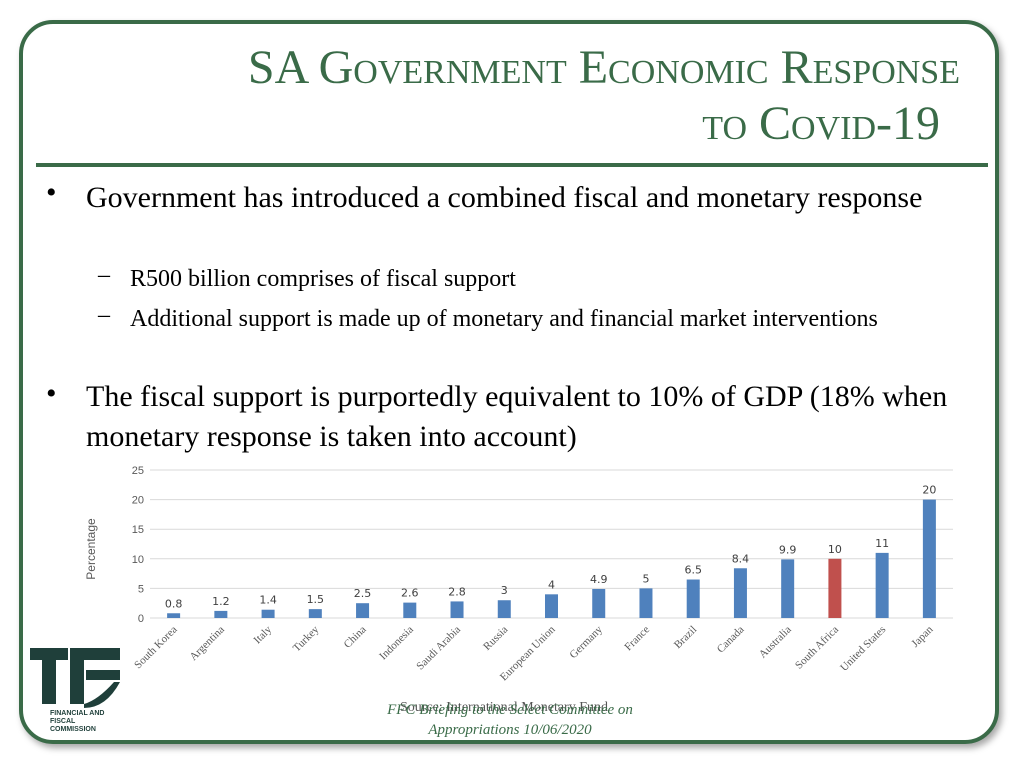 This screenshot has width=1024, height=768. I want to click on dash-2: –, so click(104, 315).